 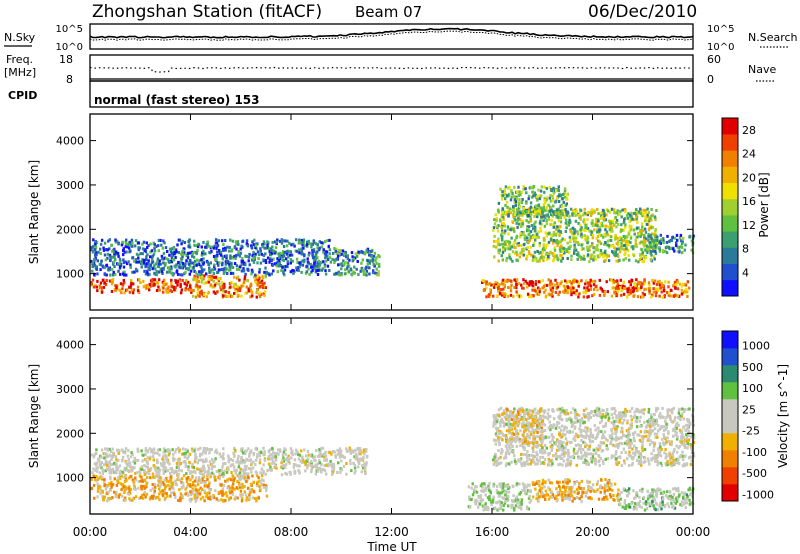 What do you see at coordinates (69, 29) in the screenshot?
I see `noise-left-tick-top: 10^5` at bounding box center [69, 29].